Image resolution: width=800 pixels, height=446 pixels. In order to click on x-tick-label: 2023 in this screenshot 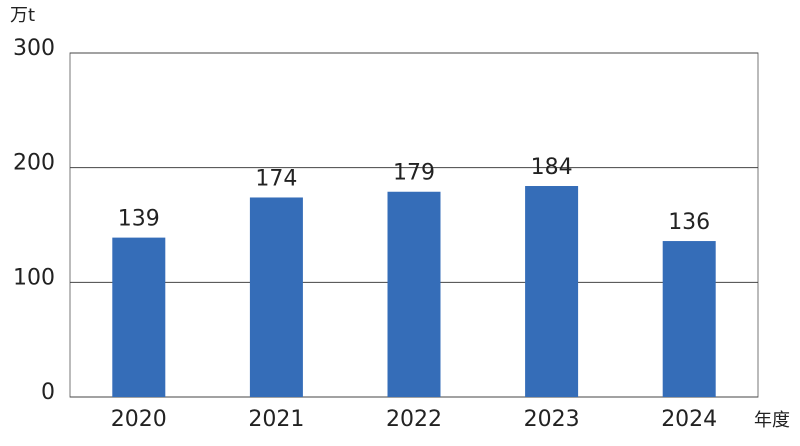, I will do `click(552, 419)`.